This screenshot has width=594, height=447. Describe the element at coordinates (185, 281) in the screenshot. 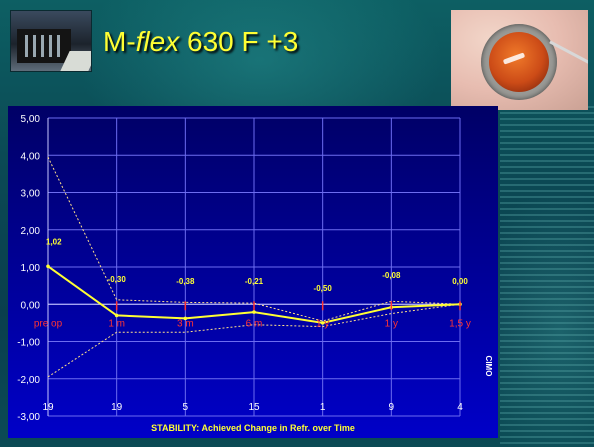

I see `value-label: -0,38` at that location.